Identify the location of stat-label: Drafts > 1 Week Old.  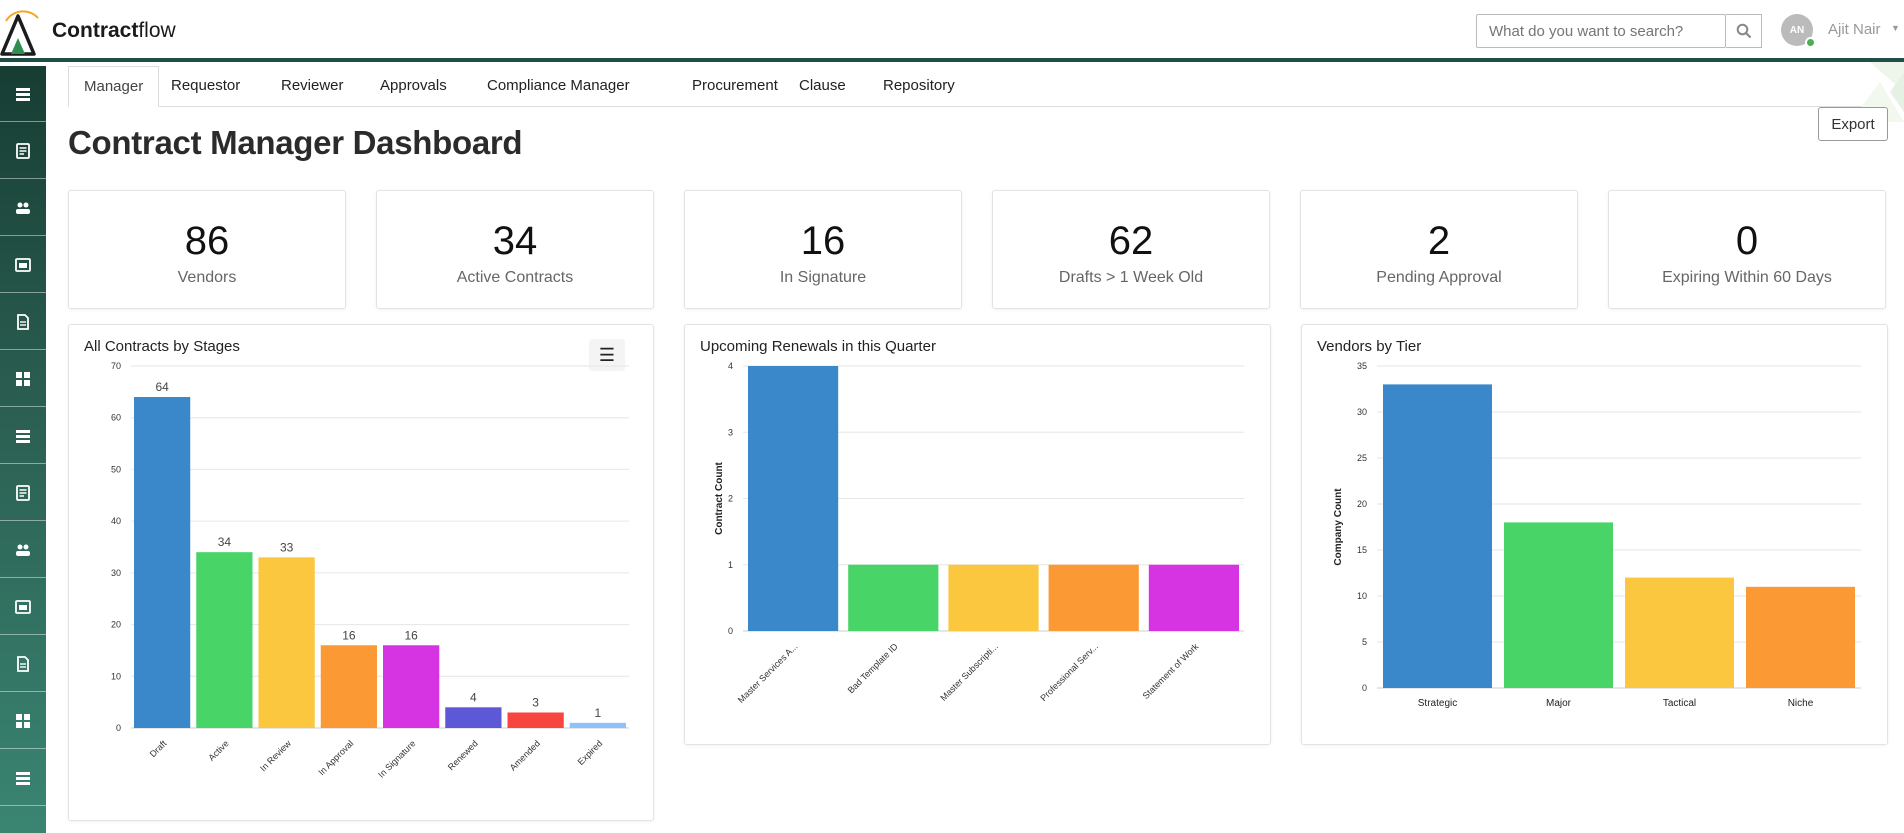
(1131, 277).